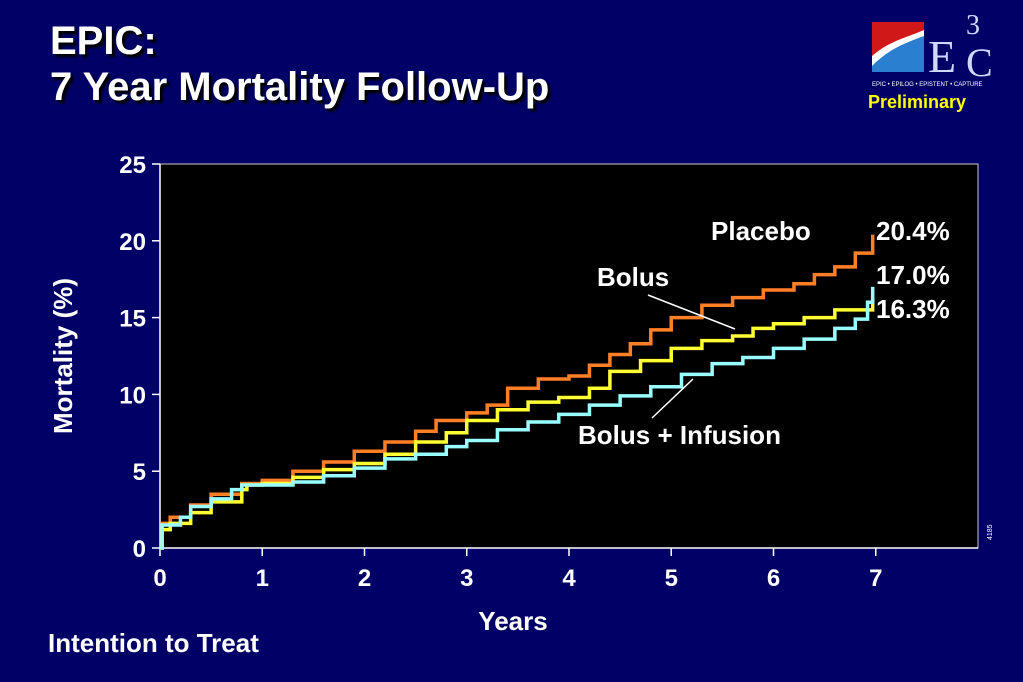 The width and height of the screenshot is (1023, 682). Describe the element at coordinates (875, 578) in the screenshot. I see `x-tick-label: 7` at that location.